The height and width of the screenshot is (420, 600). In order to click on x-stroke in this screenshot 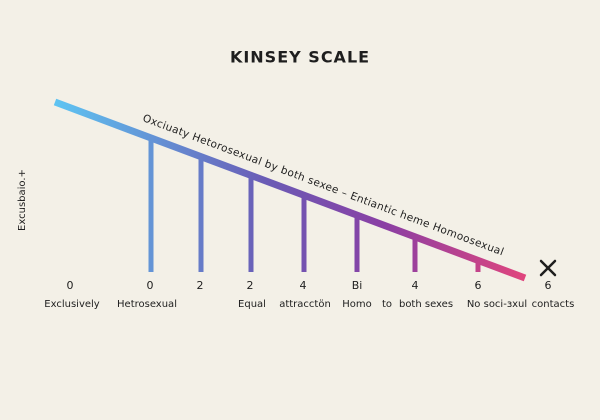, I will do `click(548, 268)`.